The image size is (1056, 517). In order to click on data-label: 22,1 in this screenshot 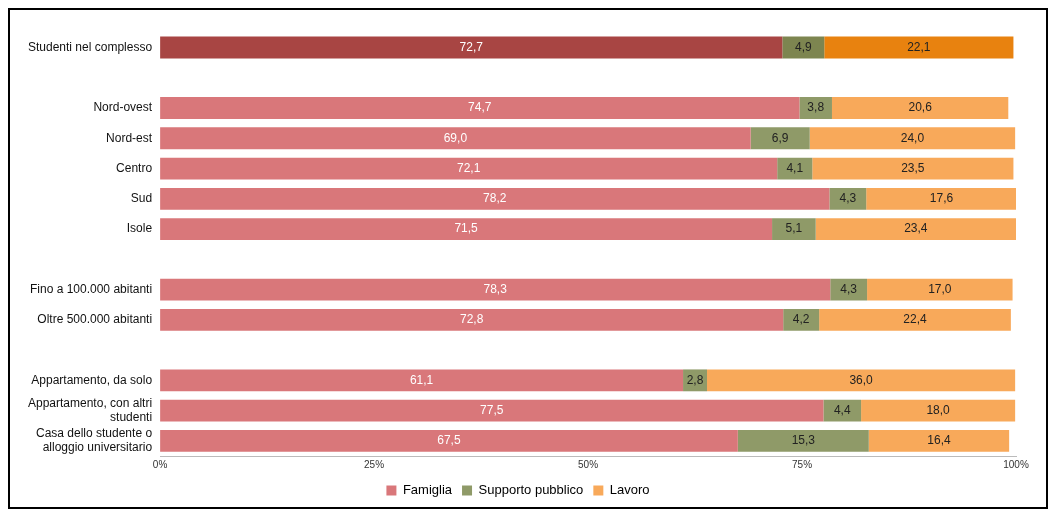, I will do `click(919, 46)`.